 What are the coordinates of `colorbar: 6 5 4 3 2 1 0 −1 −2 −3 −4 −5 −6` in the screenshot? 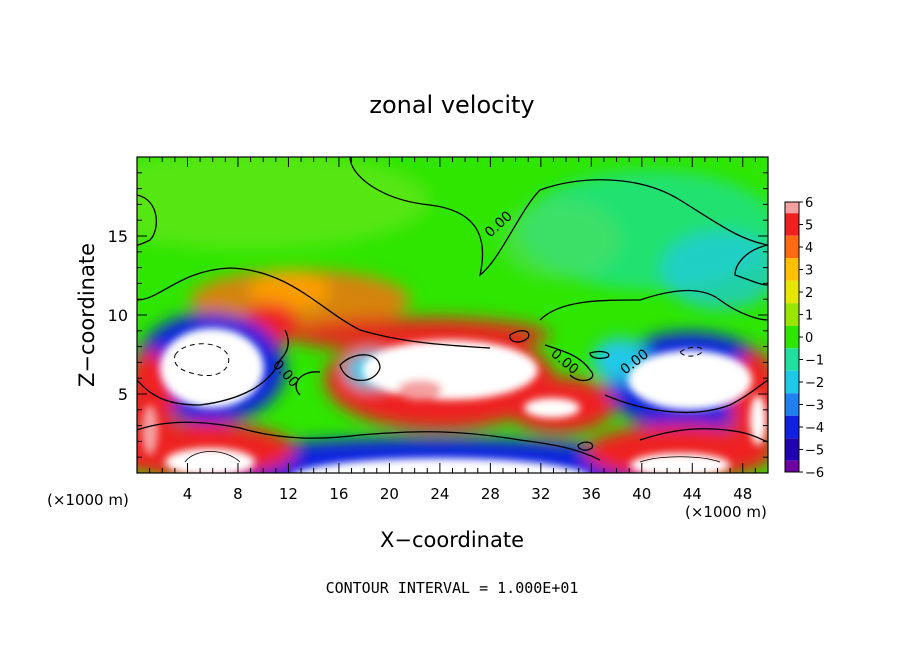 It's located at (804, 338).